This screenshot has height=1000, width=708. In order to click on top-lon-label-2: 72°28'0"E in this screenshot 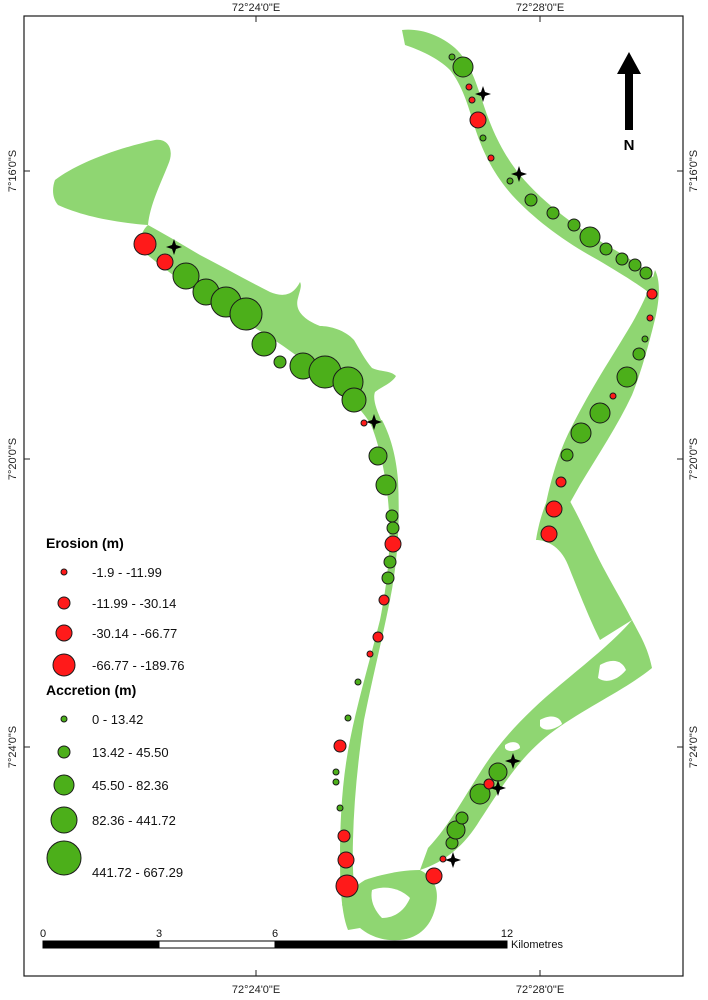, I will do `click(540, 8)`.